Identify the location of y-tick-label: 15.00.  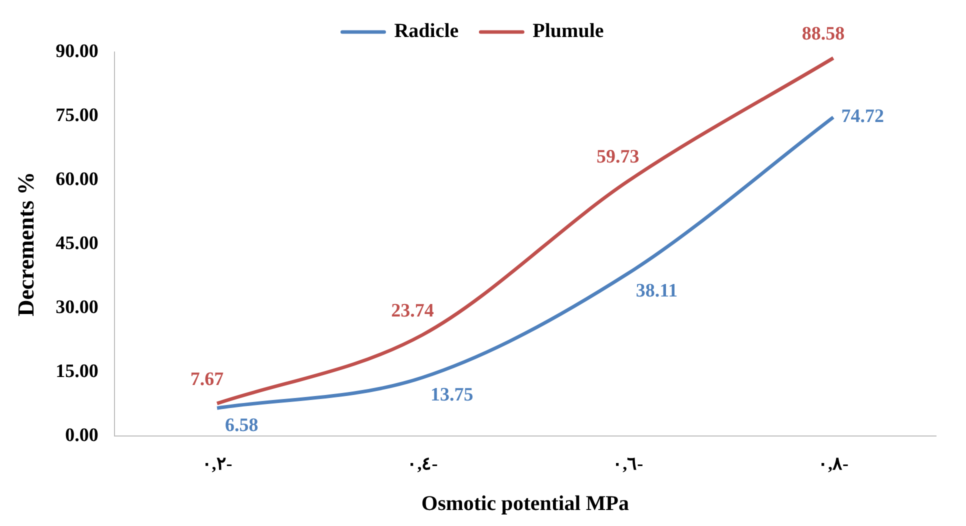
(77, 371).